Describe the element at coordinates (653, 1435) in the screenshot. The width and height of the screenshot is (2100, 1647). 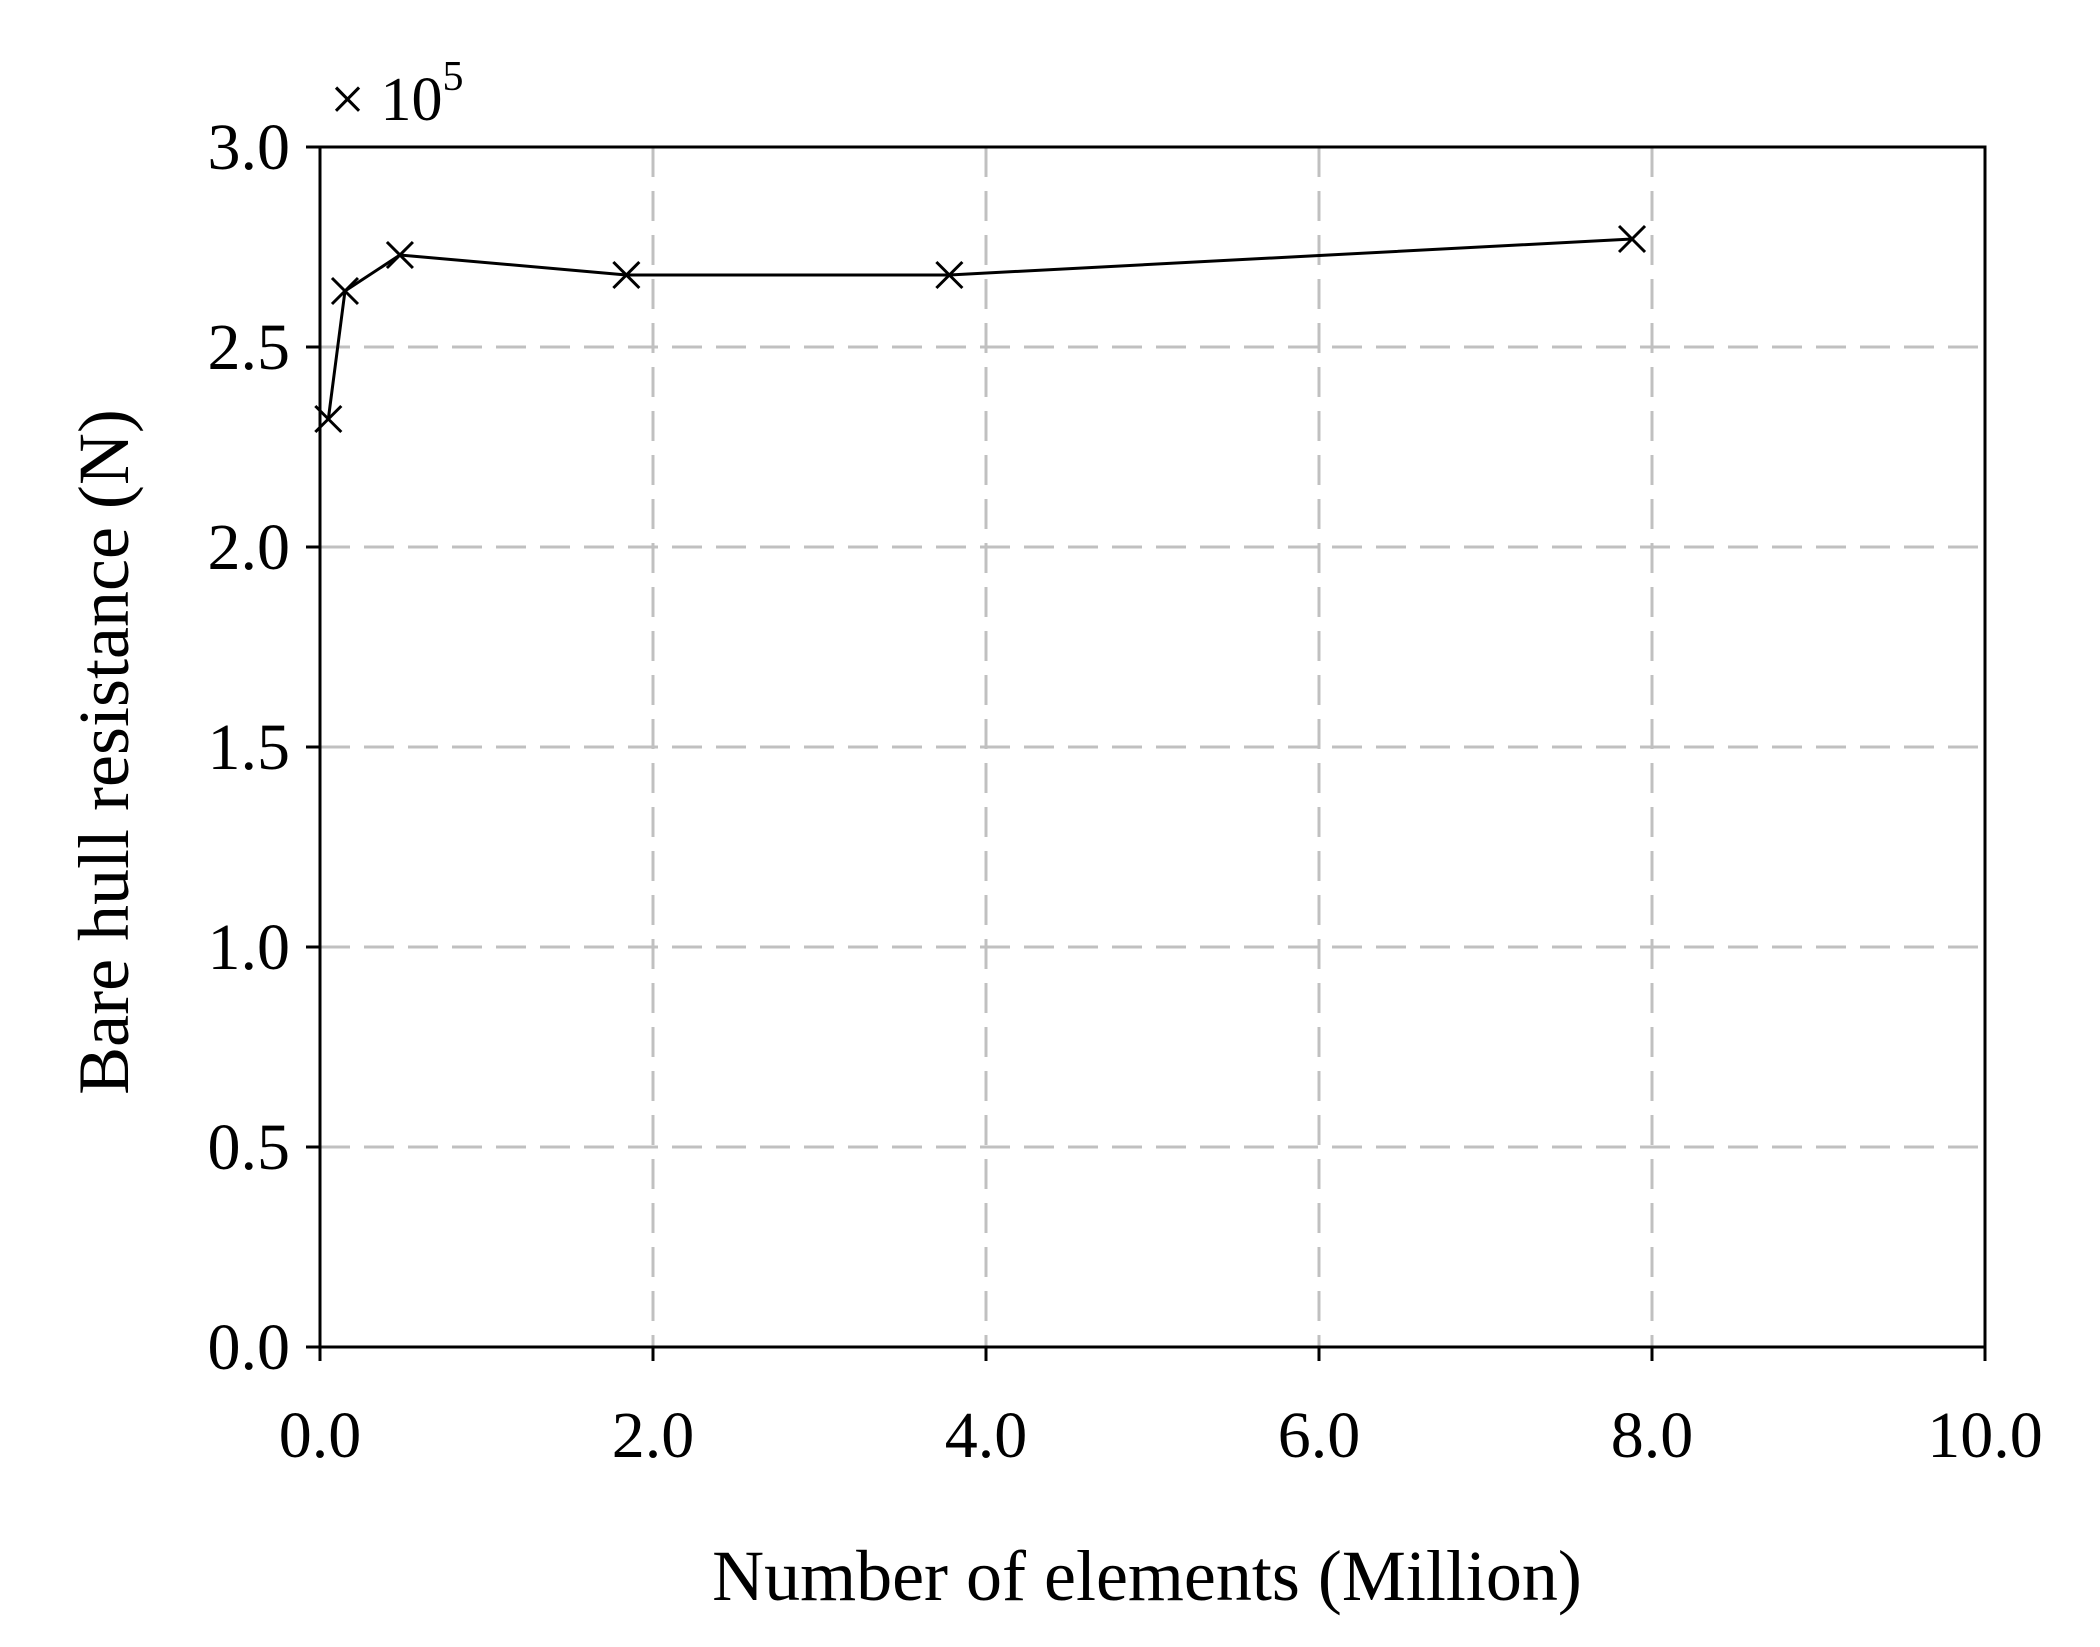
I see `x-tick-label: 2.0` at that location.